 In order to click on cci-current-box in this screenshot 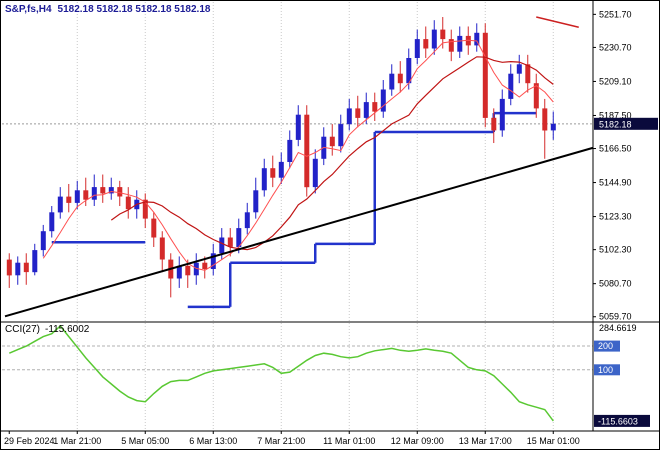, I will do `click(622, 420)`.